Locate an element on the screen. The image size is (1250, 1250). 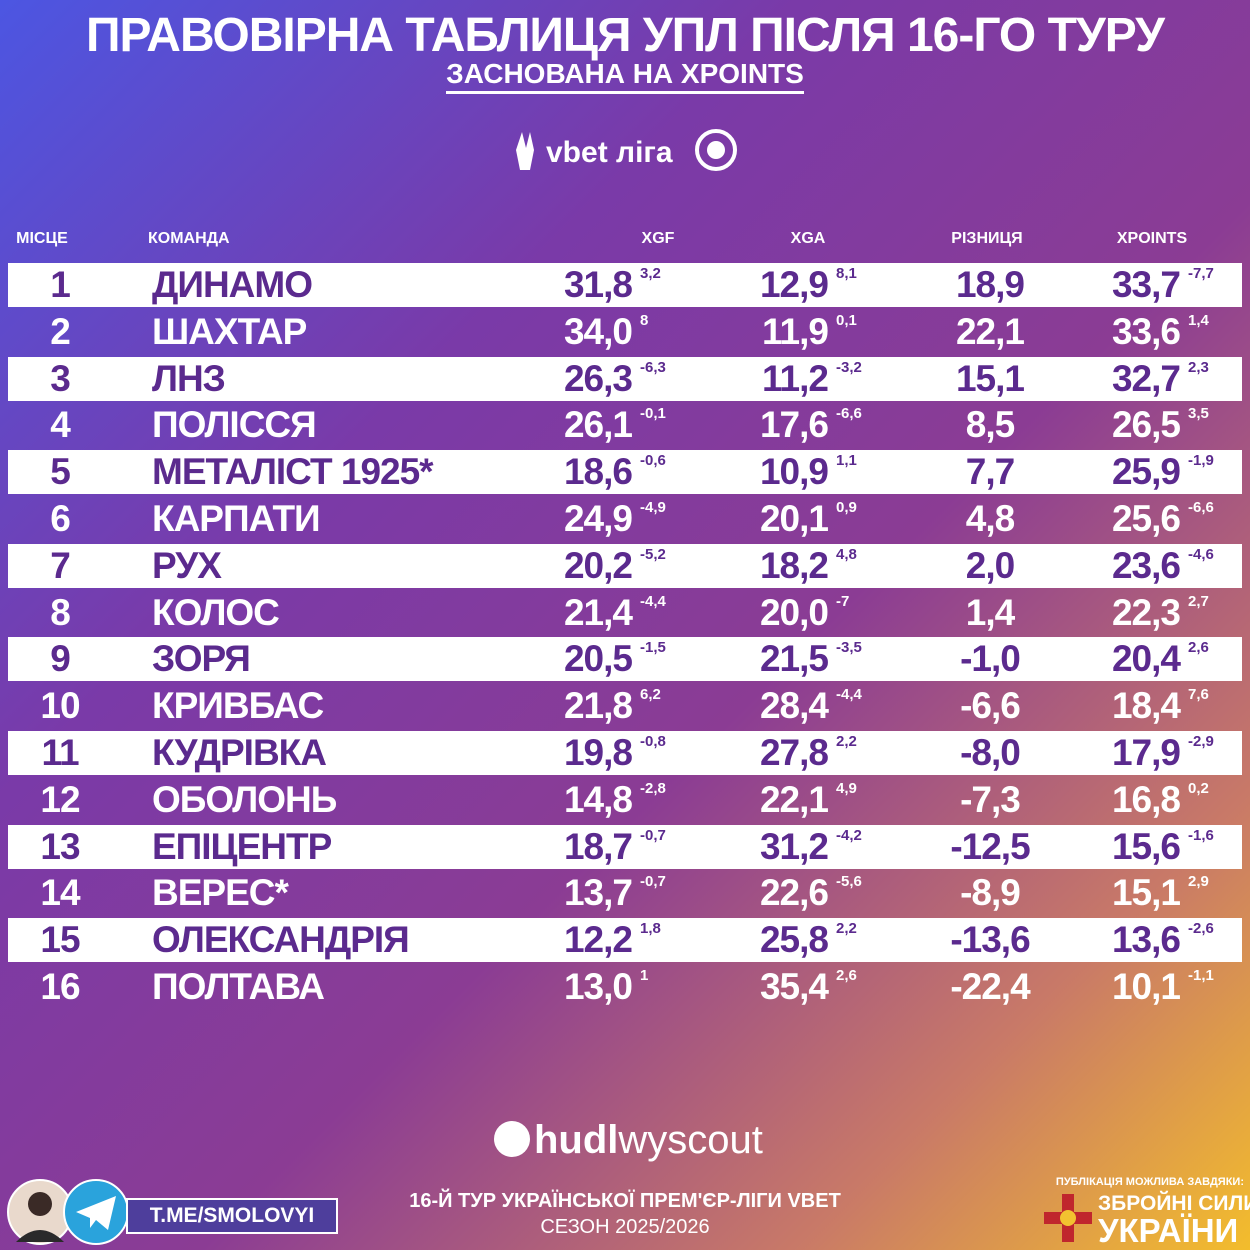
league-logo: vbet ліга is located at coordinates (609, 152).